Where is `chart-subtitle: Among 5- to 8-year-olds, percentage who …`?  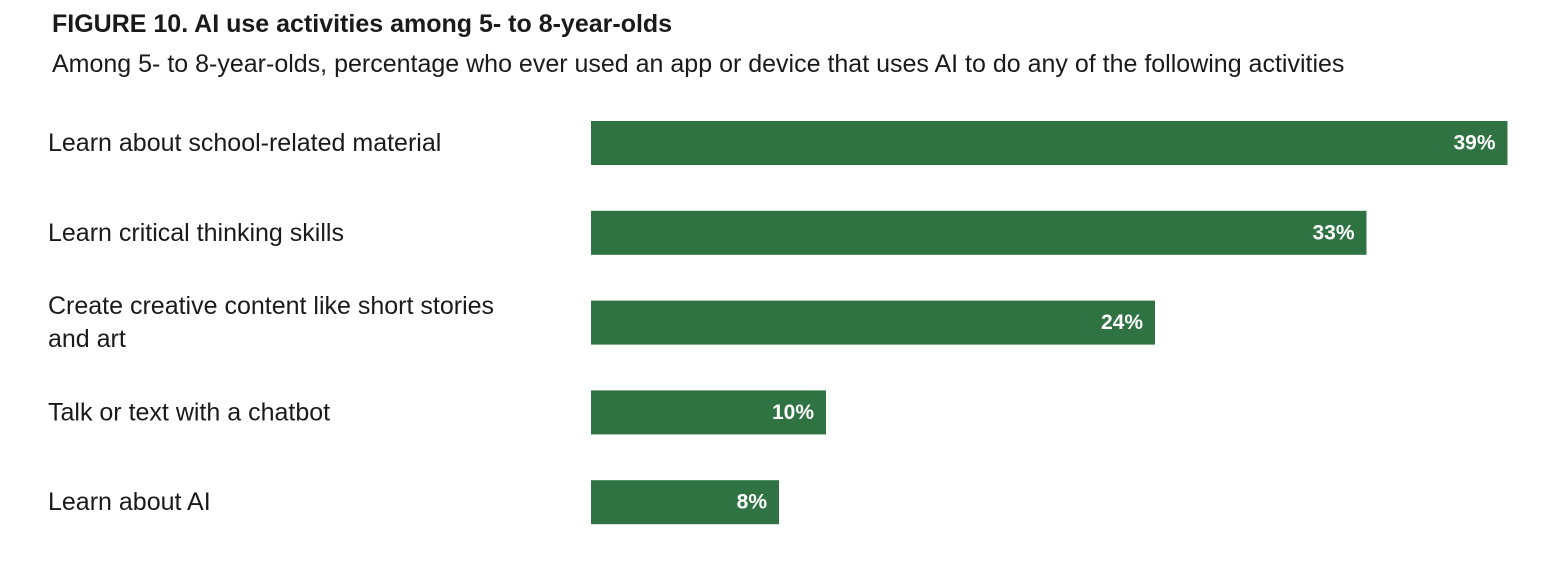 chart-subtitle: Among 5- to 8-year-olds, percentage who … is located at coordinates (698, 64).